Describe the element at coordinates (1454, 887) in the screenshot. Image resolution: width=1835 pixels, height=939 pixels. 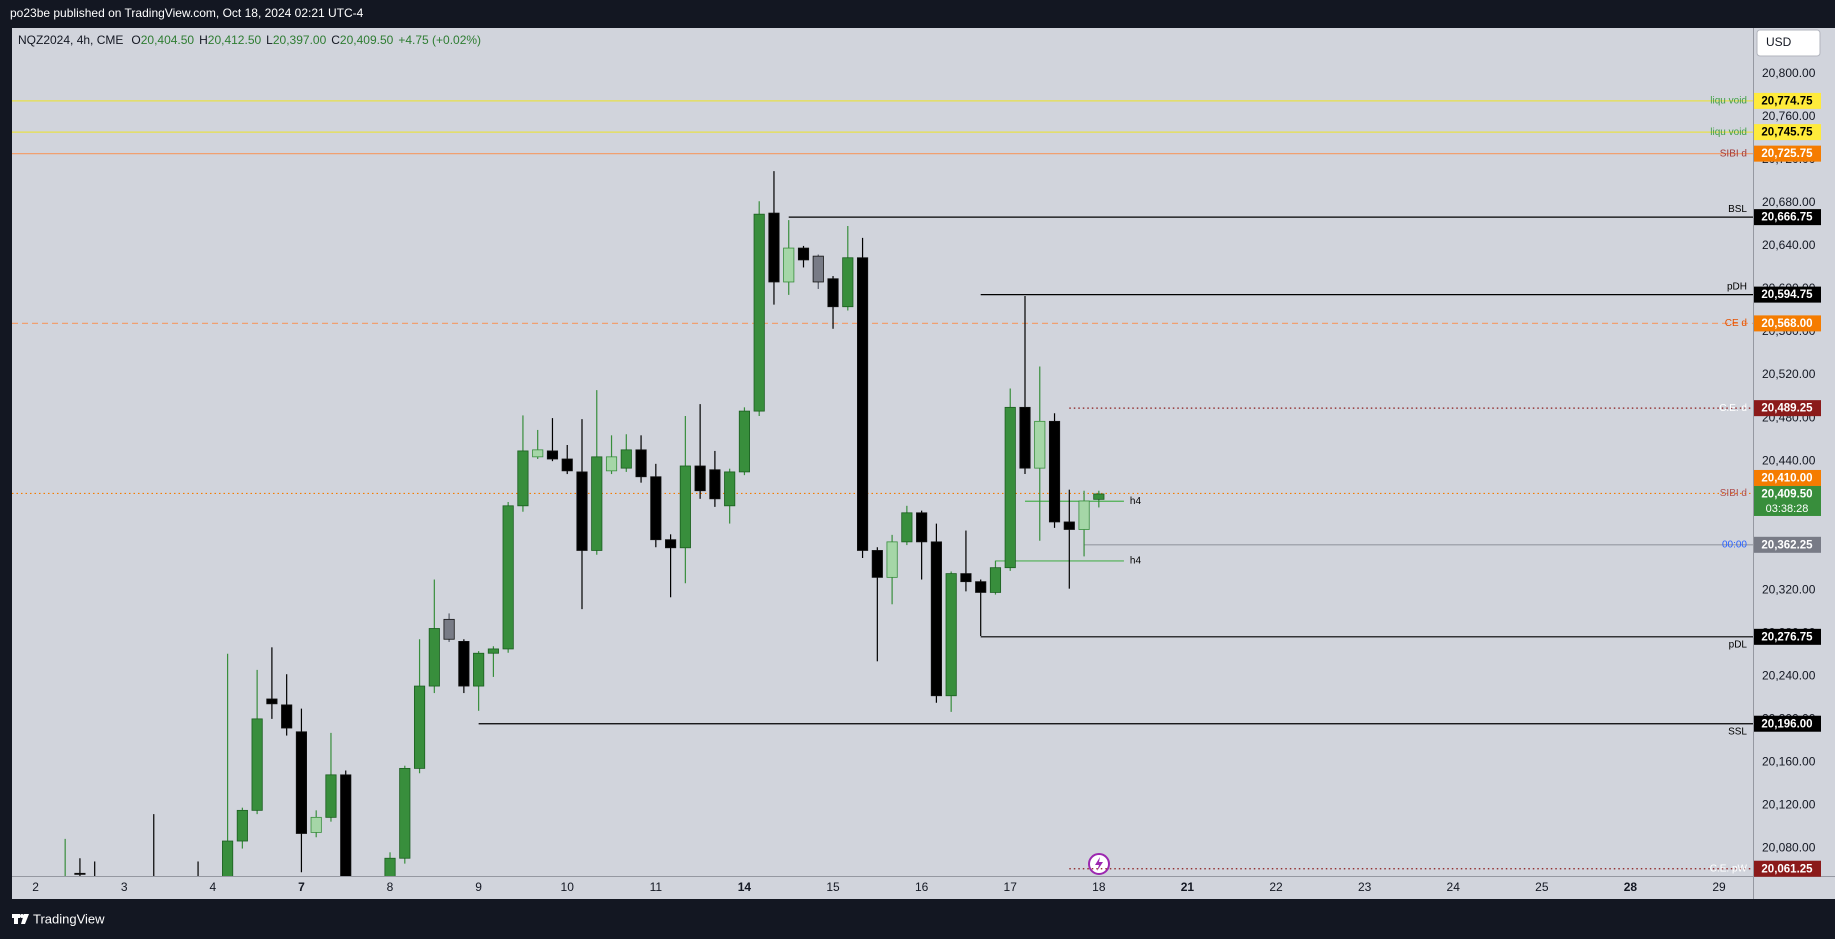
I see `x-tick-label: 24` at that location.